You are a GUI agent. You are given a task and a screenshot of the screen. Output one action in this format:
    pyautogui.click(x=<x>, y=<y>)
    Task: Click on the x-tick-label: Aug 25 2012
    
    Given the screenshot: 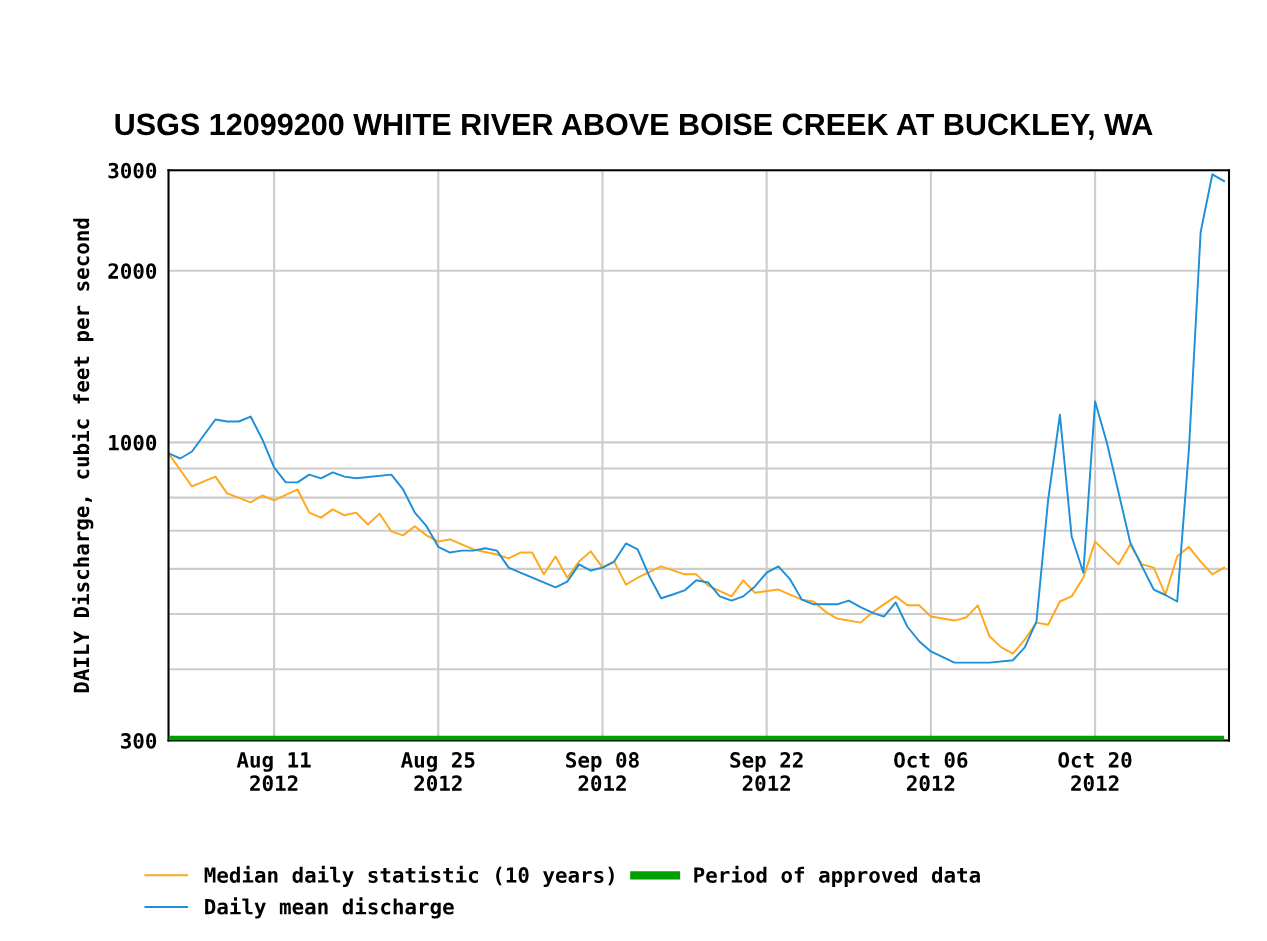 What is the action you would take?
    pyautogui.click(x=437, y=772)
    